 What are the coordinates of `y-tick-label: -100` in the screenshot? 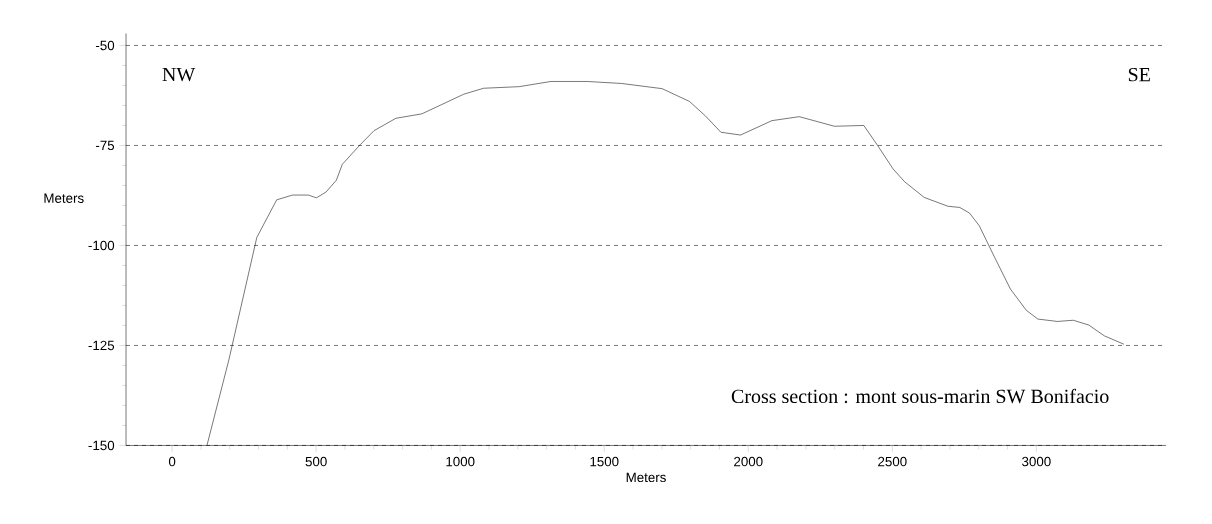 It's located at (101, 245).